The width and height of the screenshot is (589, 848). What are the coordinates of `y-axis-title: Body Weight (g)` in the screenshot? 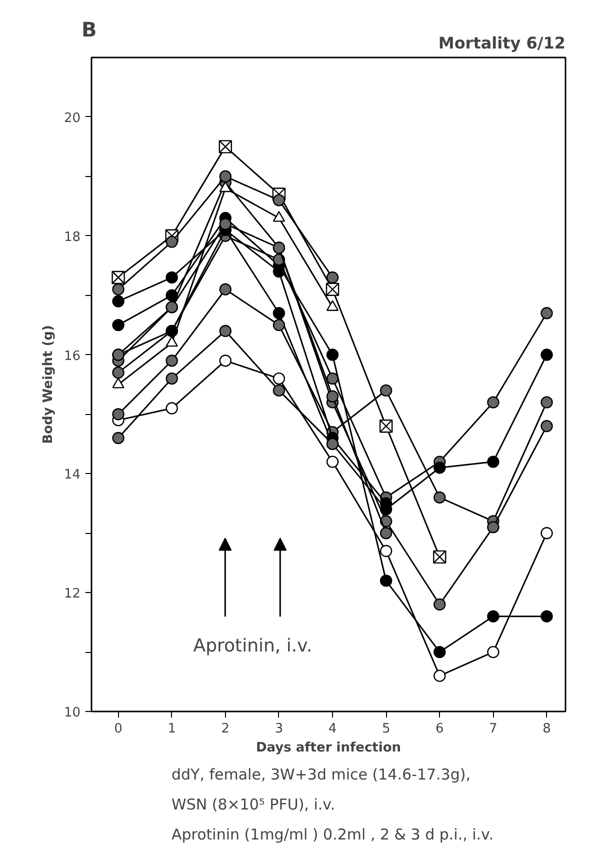 It's located at (48, 384).